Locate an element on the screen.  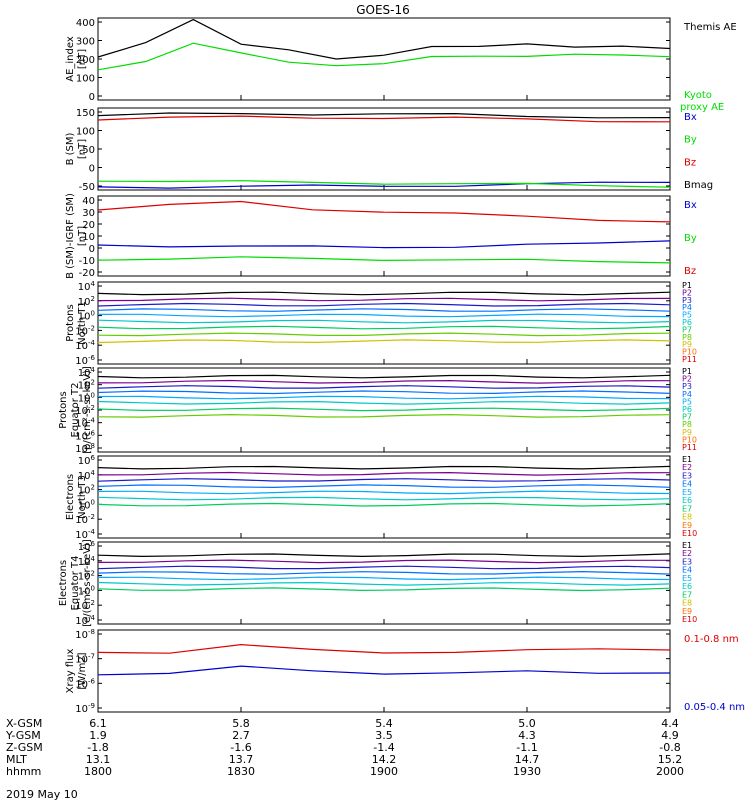
orbit-value: 2000 is located at coordinates (670, 771).